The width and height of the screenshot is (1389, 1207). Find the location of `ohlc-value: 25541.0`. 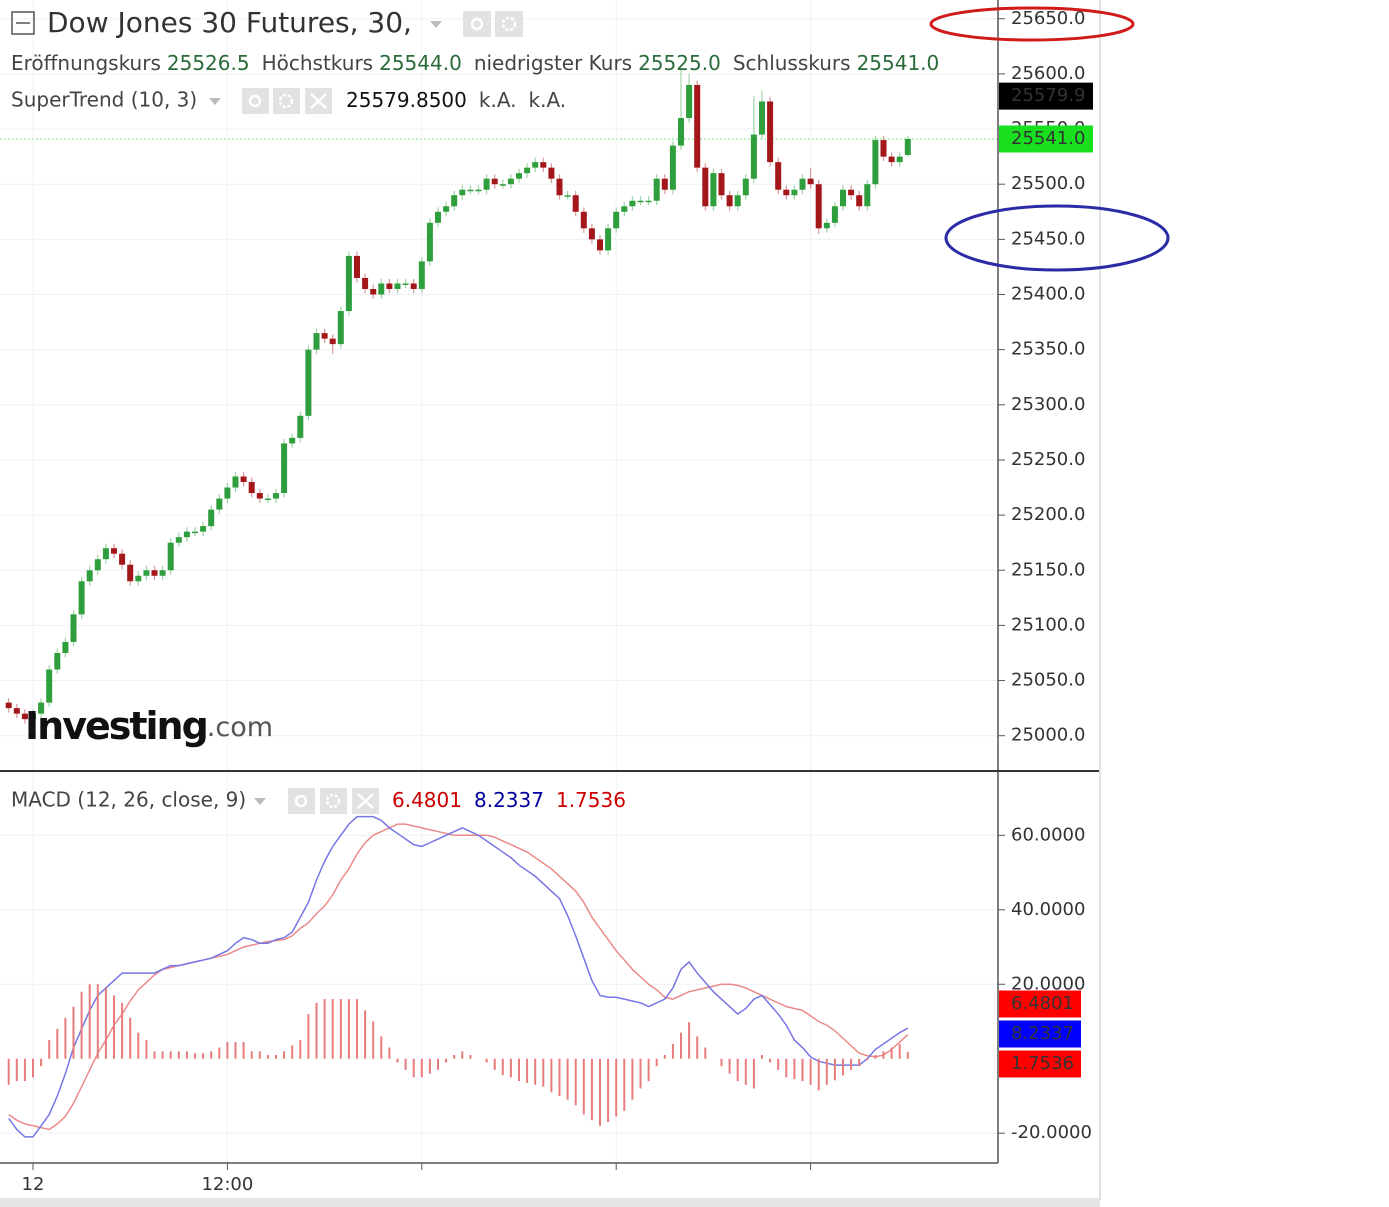

ohlc-value: 25541.0 is located at coordinates (898, 63).